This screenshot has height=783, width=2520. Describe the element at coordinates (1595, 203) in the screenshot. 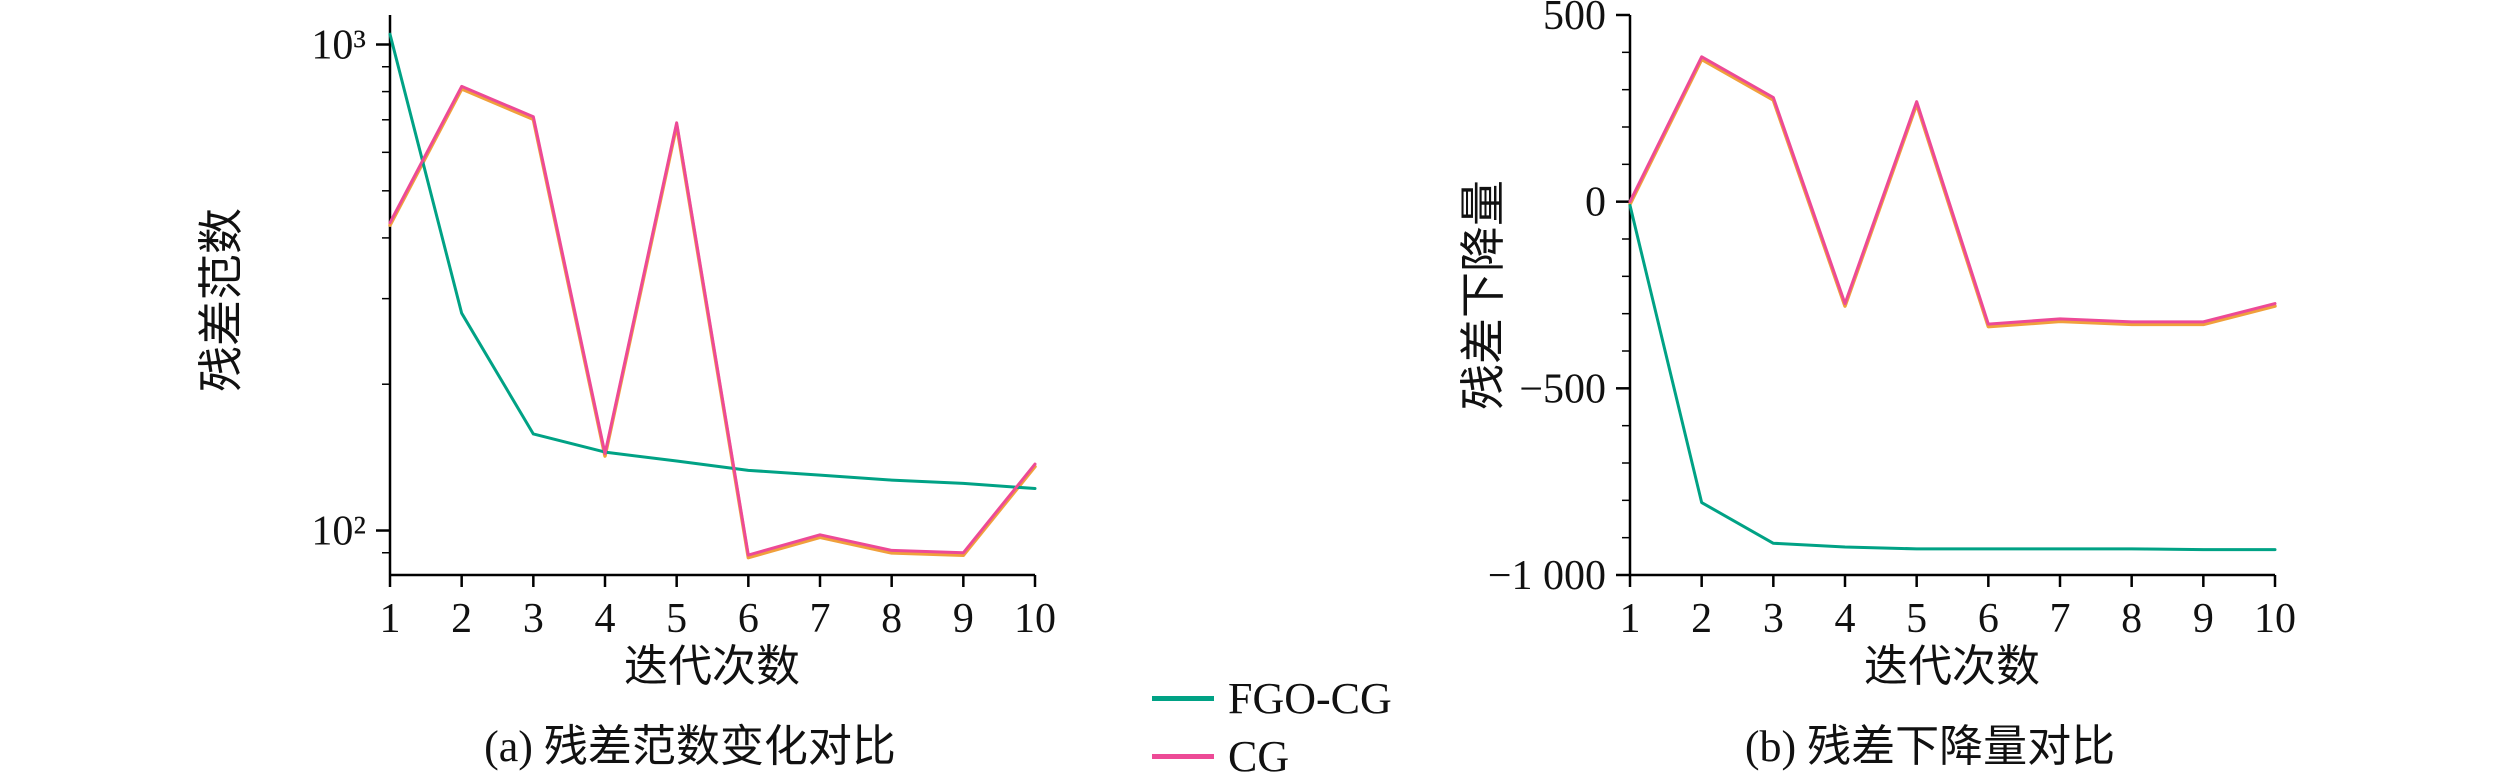

I see `svg-text: 0` at that location.